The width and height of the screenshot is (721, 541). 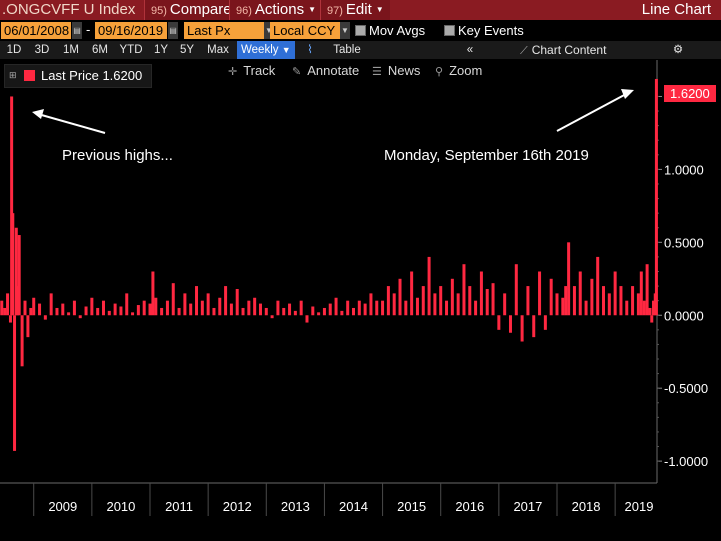 I want to click on end-date-field: 09/16/2019, so click(x=131, y=30).